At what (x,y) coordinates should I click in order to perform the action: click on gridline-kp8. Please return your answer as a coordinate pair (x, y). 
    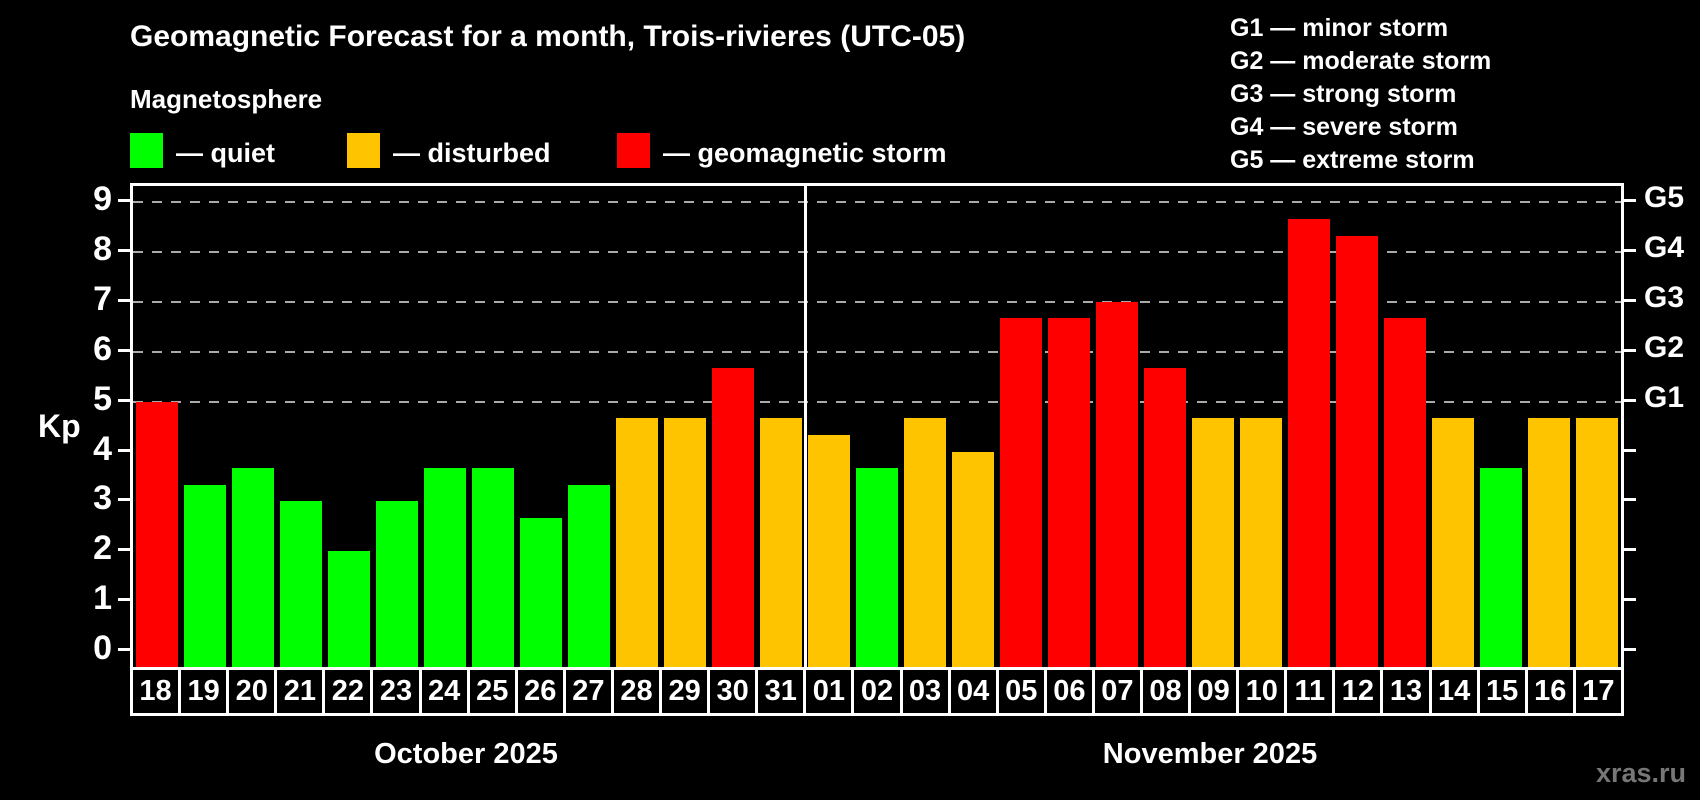
    Looking at the image, I should click on (877, 252).